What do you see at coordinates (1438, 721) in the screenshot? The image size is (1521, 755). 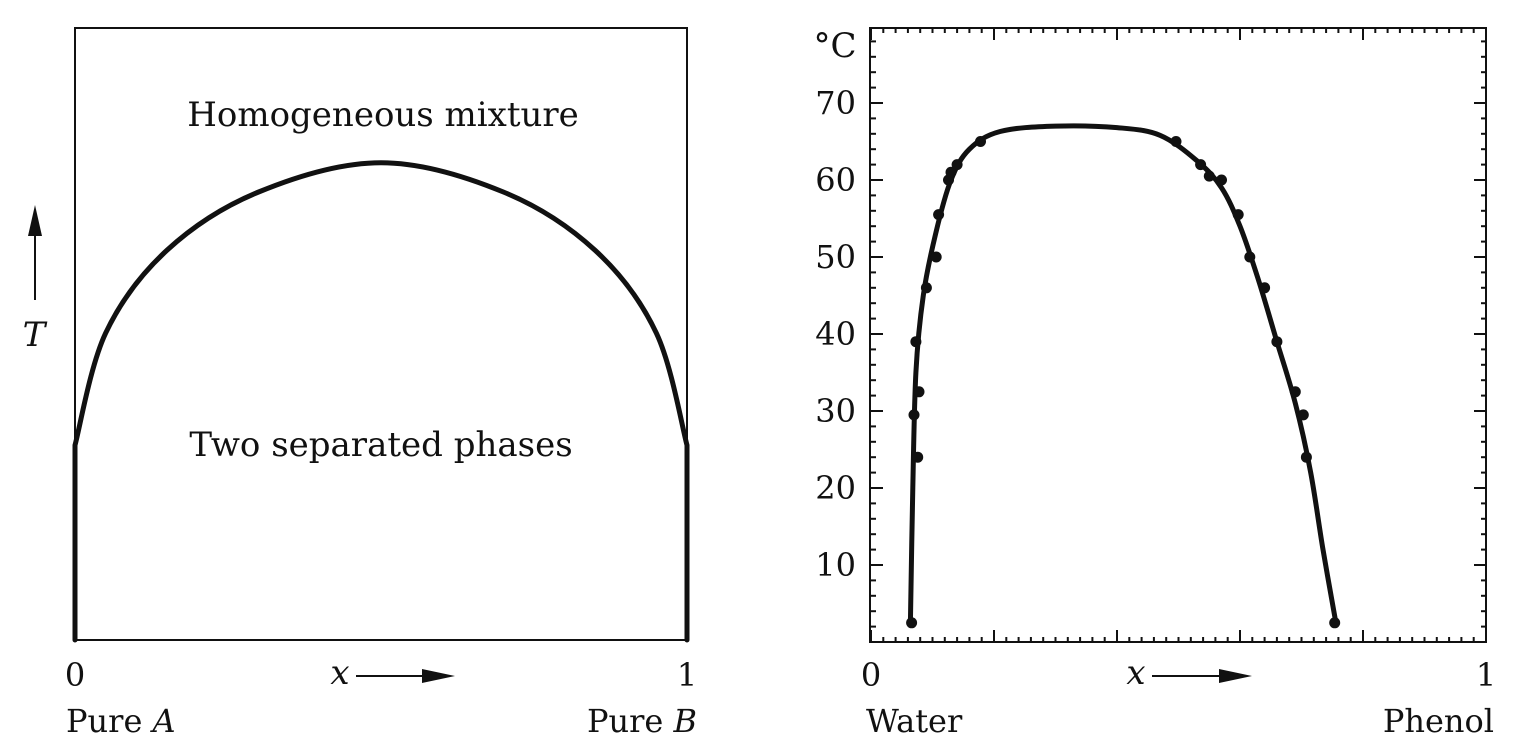 I see `right-x-end-label-phenol: Phenol` at bounding box center [1438, 721].